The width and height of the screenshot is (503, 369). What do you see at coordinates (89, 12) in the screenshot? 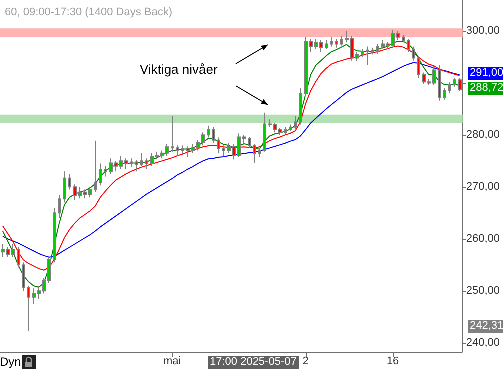
I see `text: 60, 09:00-17:30 (1400 Days Back)` at bounding box center [89, 12].